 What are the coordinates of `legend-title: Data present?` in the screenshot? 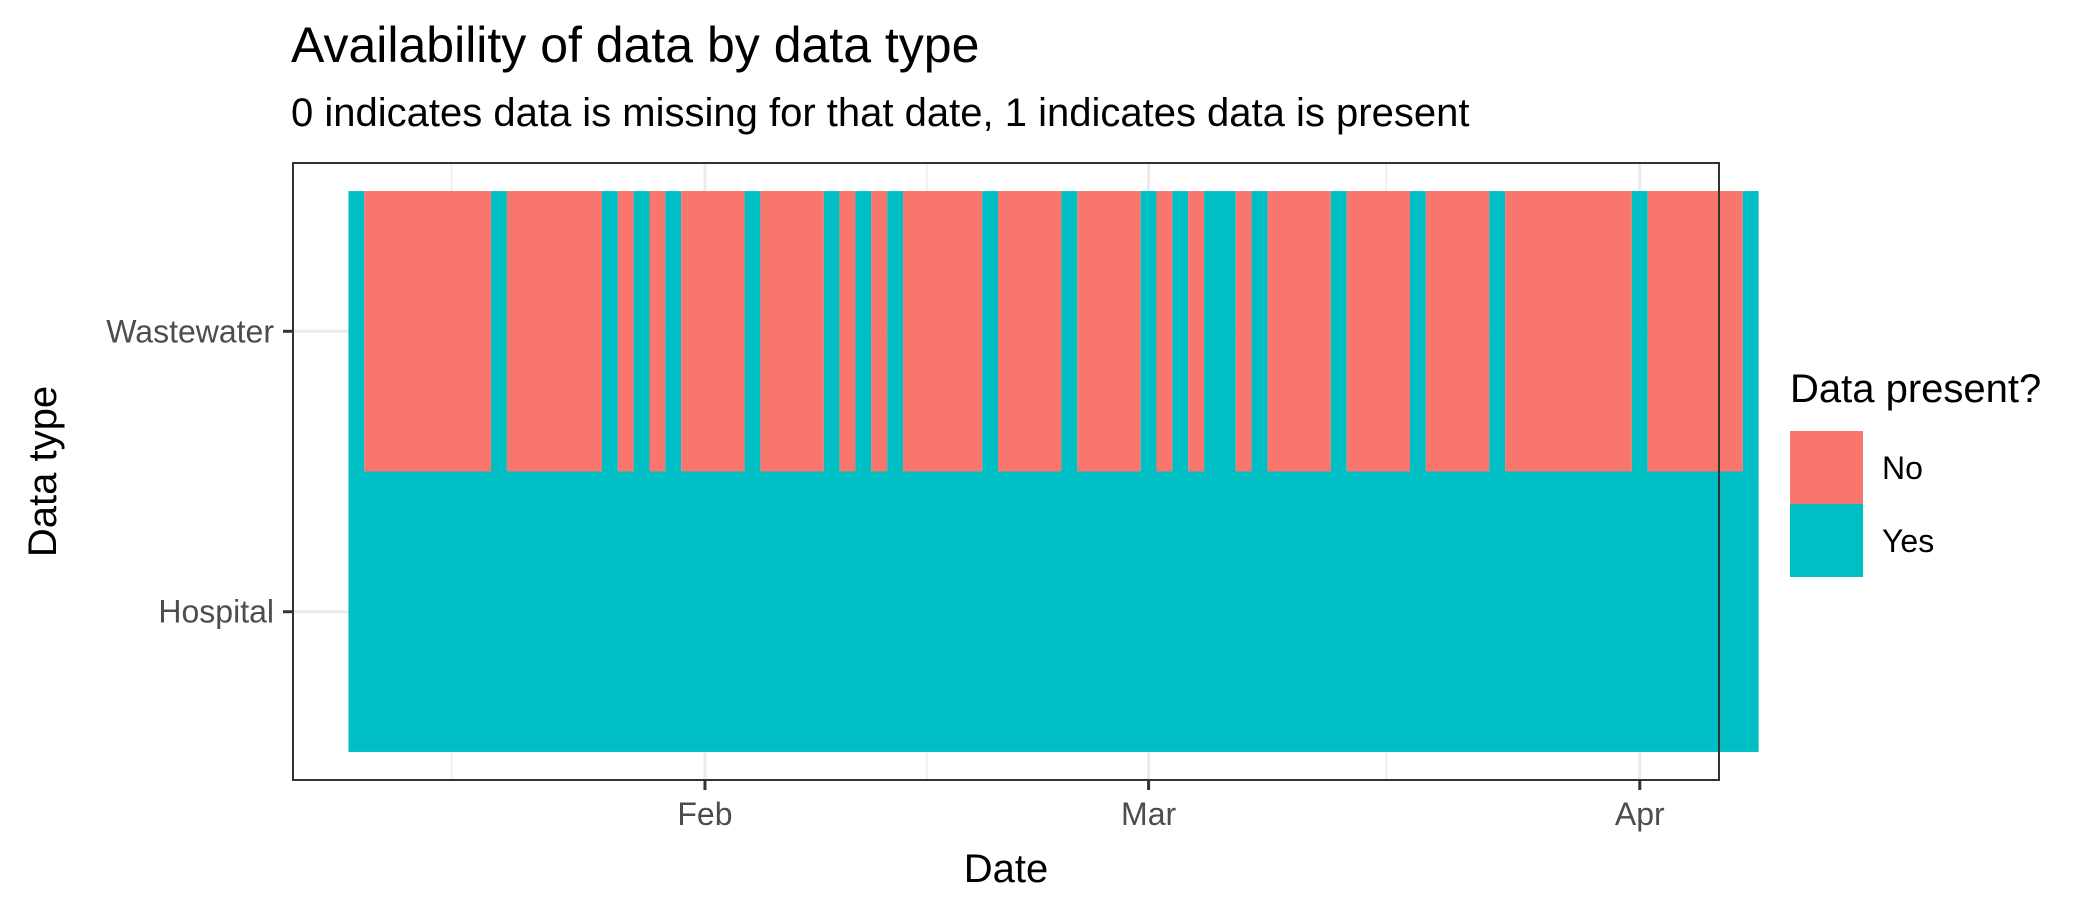 It's located at (1915, 389).